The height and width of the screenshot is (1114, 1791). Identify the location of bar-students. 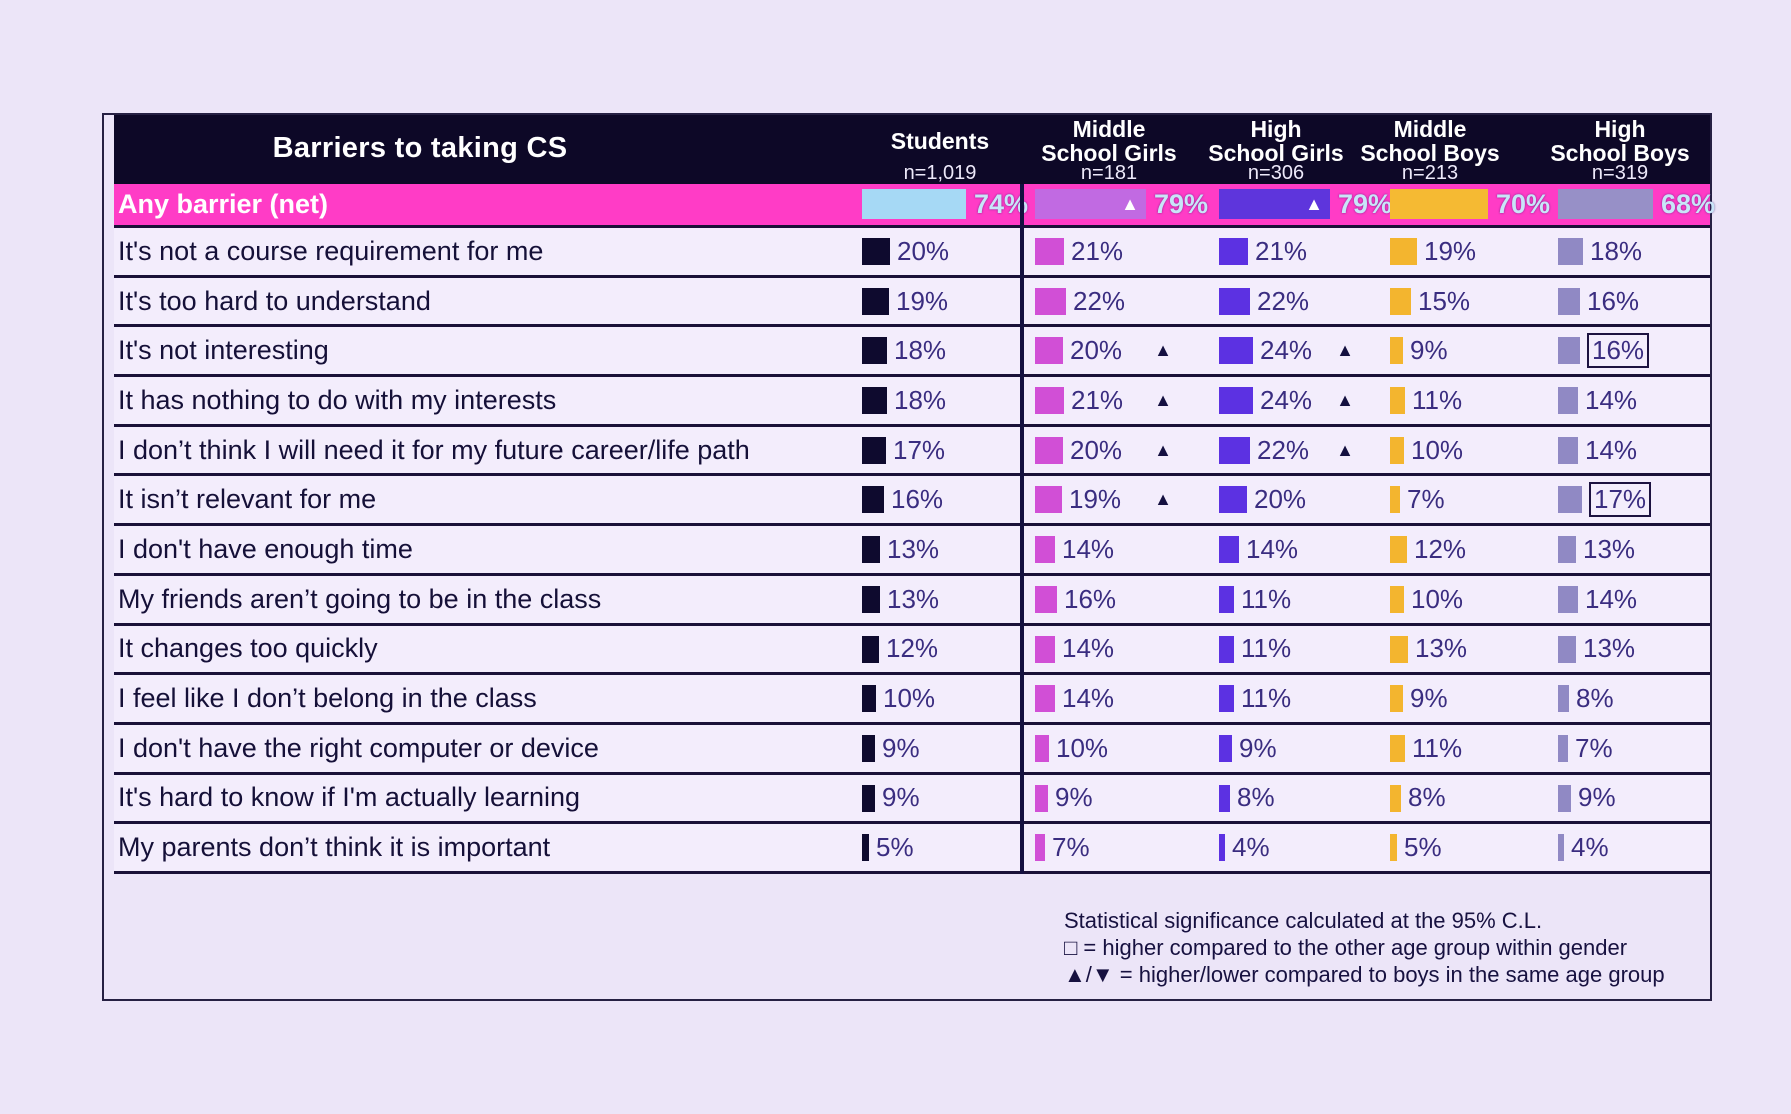
(874, 401).